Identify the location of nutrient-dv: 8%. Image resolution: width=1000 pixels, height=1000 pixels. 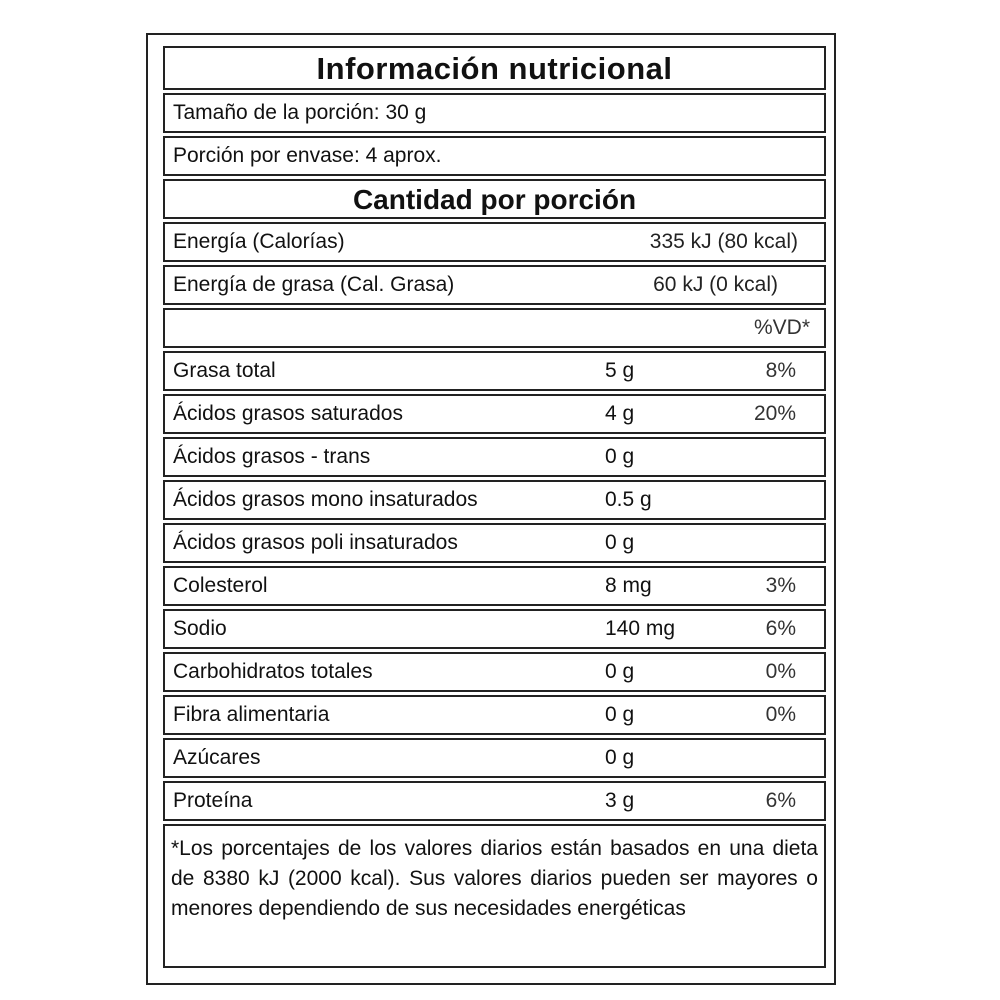
(780, 370).